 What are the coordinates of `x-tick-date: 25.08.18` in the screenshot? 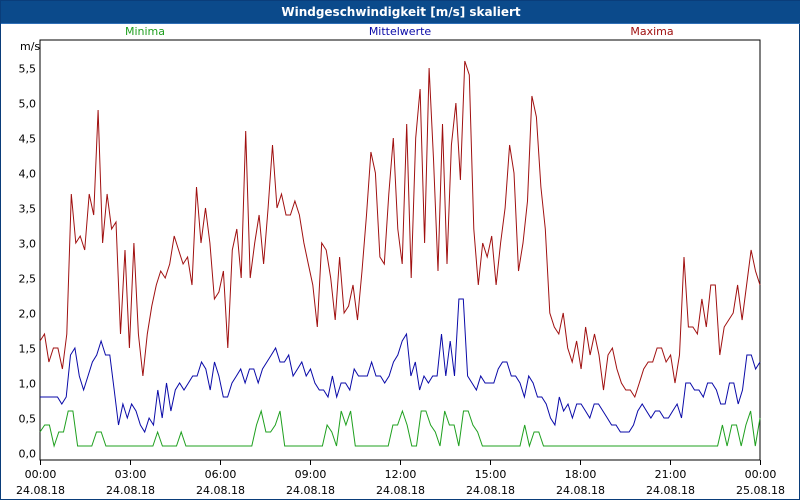 It's located at (760, 490).